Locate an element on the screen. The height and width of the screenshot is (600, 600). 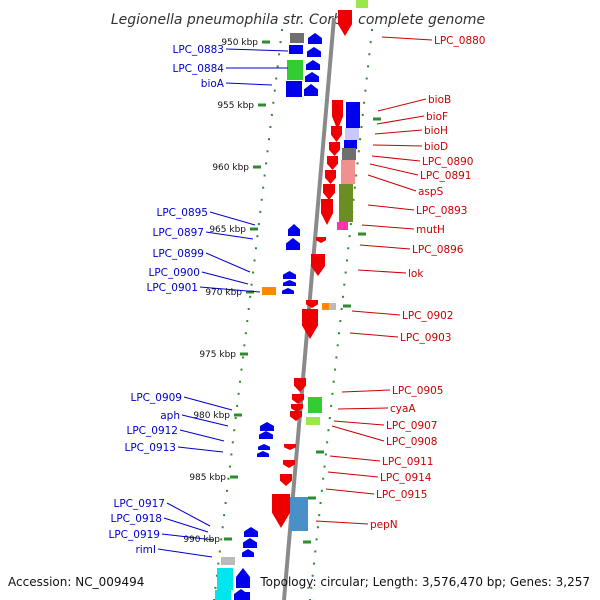
gene-label-lpc_0897: LPC_0897 is located at coordinates (179, 233).